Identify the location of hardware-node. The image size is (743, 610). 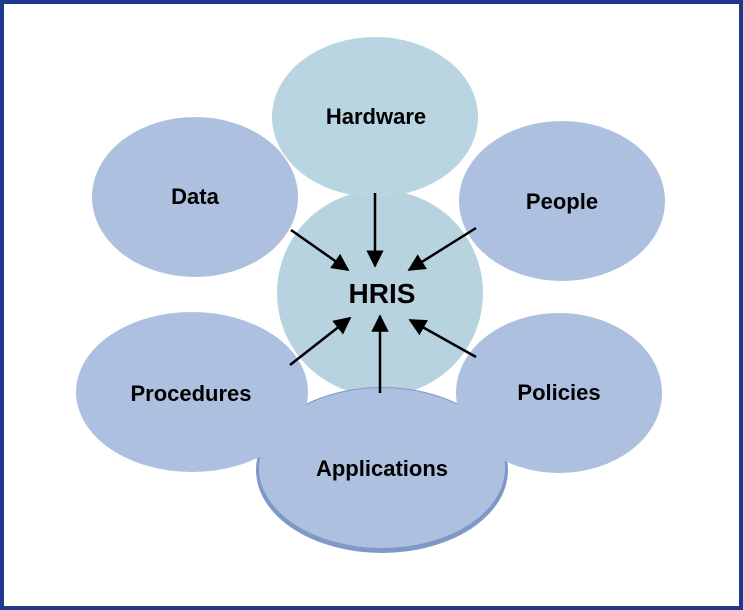
(375, 117).